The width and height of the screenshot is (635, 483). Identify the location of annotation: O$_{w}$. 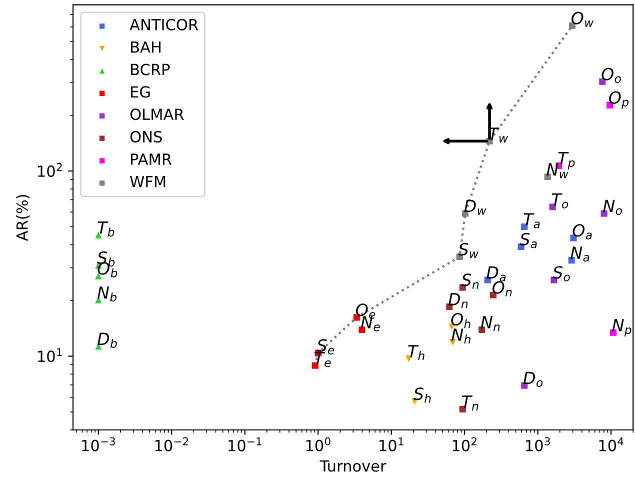
(583, 19).